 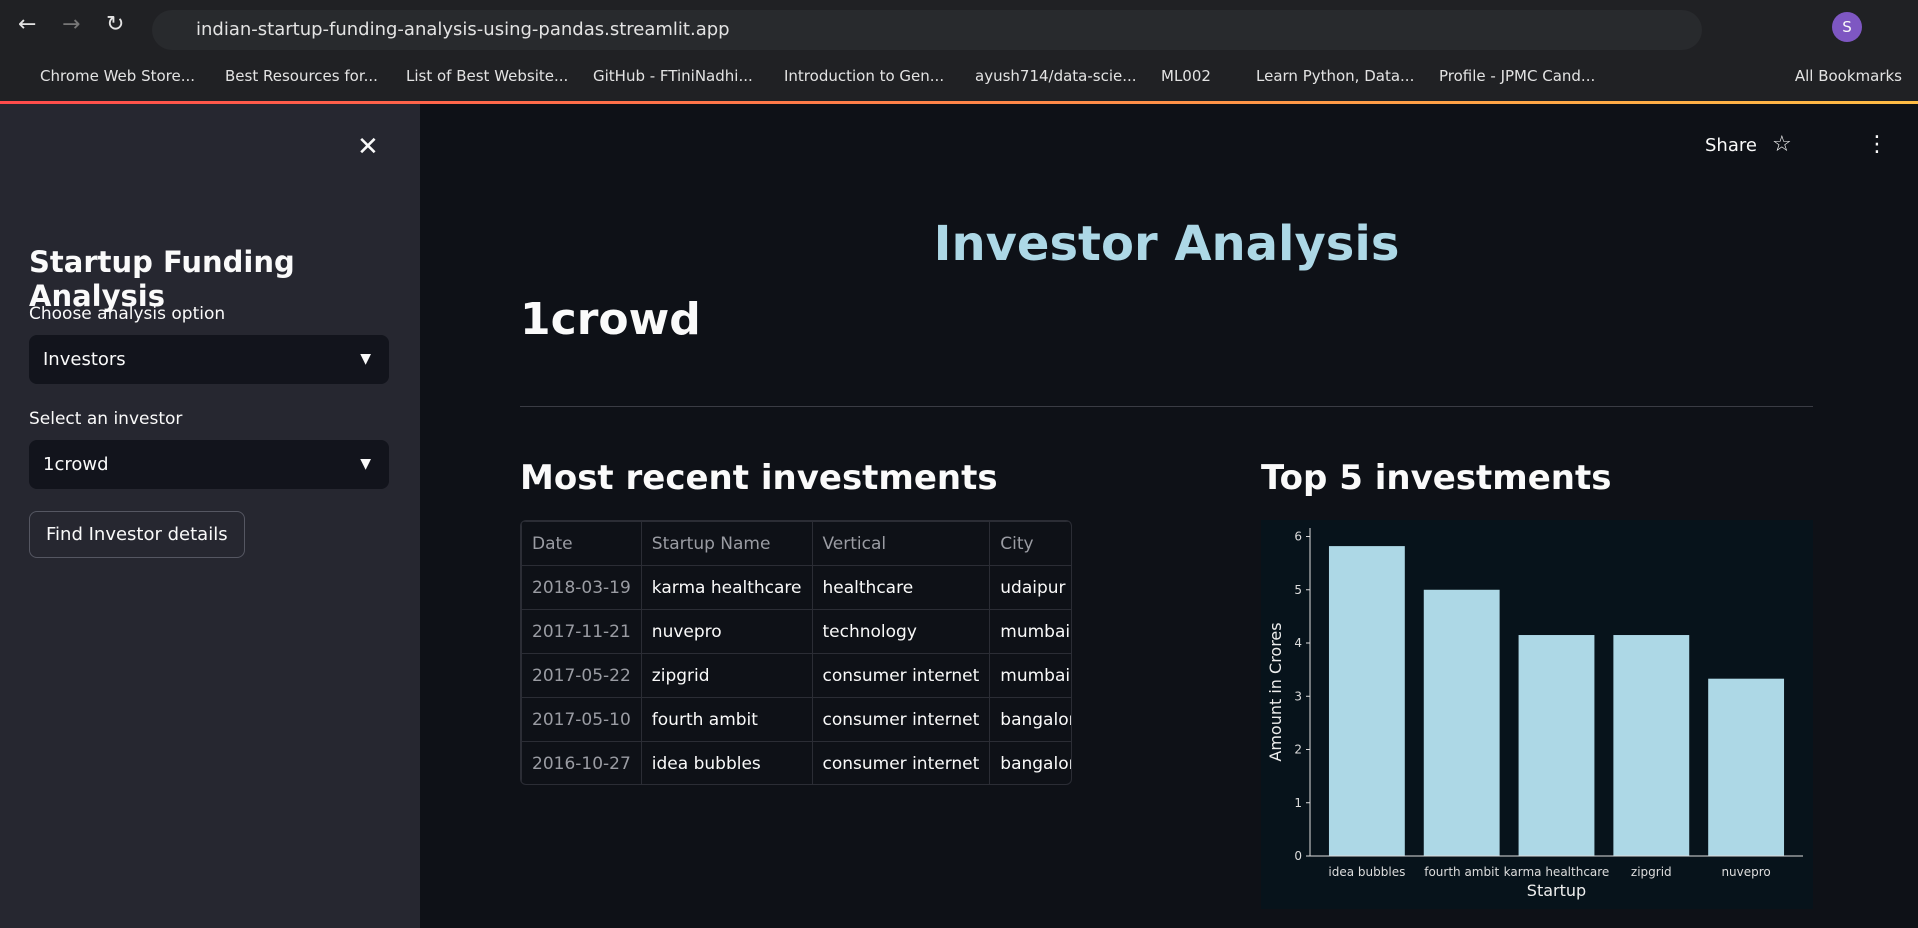 What do you see at coordinates (209, 464) in the screenshot?
I see `investor-select: 1crowd ▼` at bounding box center [209, 464].